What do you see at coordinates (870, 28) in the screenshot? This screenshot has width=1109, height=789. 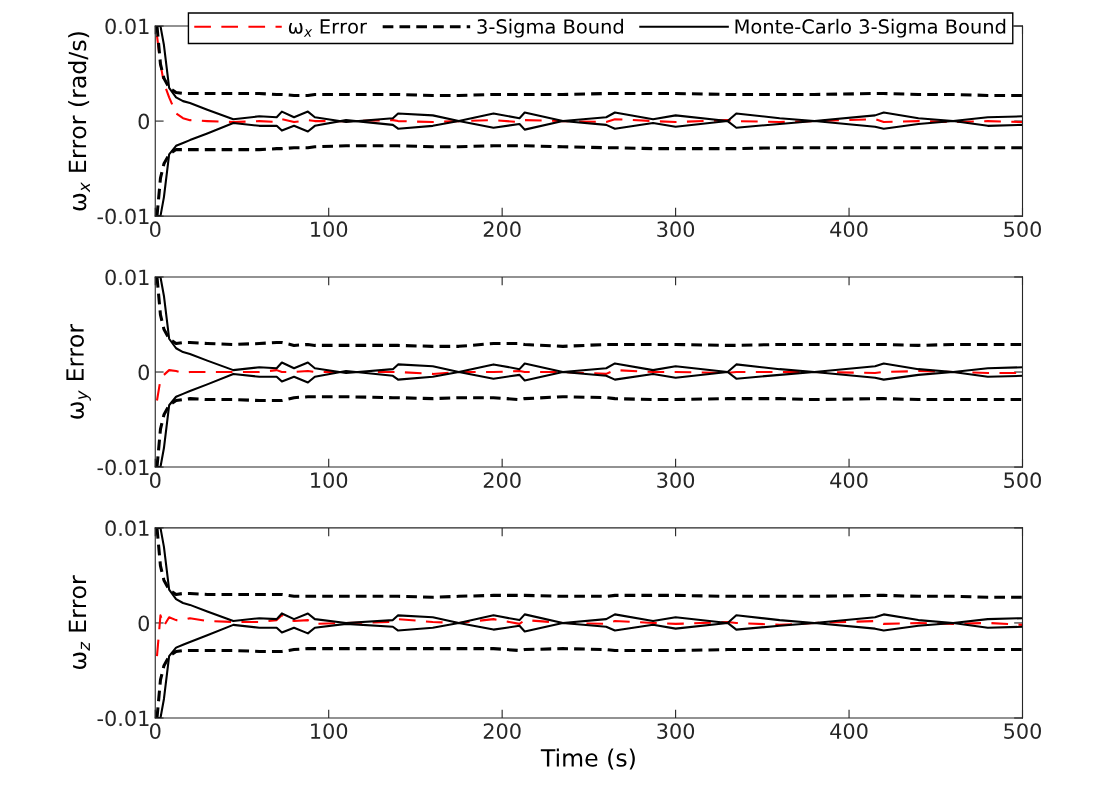 I see `legend-label: Monte-Carlo 3-Sigma Bound` at bounding box center [870, 28].